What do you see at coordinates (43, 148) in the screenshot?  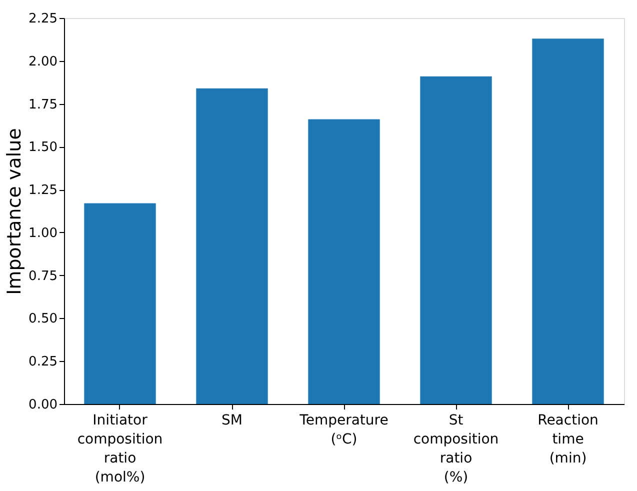 I see `y-tick-label: 1.50` at bounding box center [43, 148].